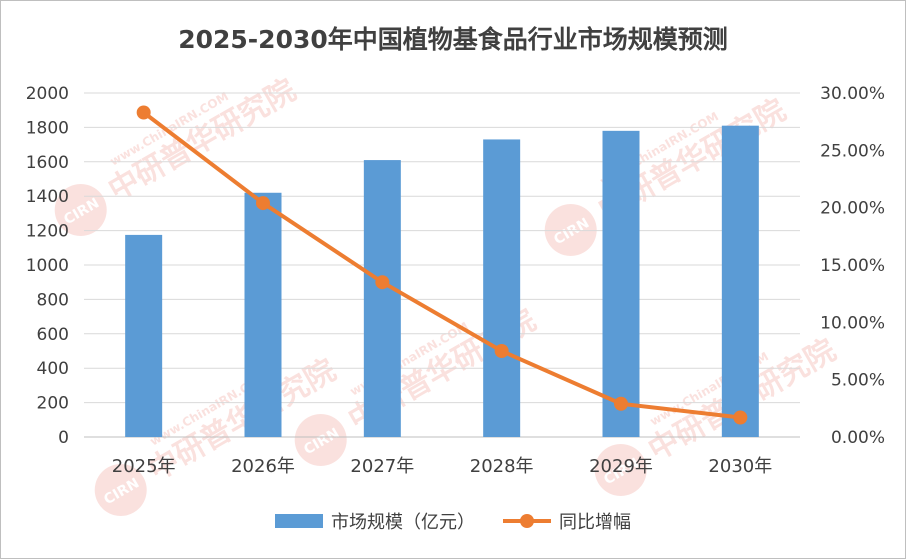  Describe the element at coordinates (621, 466) in the screenshot. I see `x-tick-label: 2029年` at that location.